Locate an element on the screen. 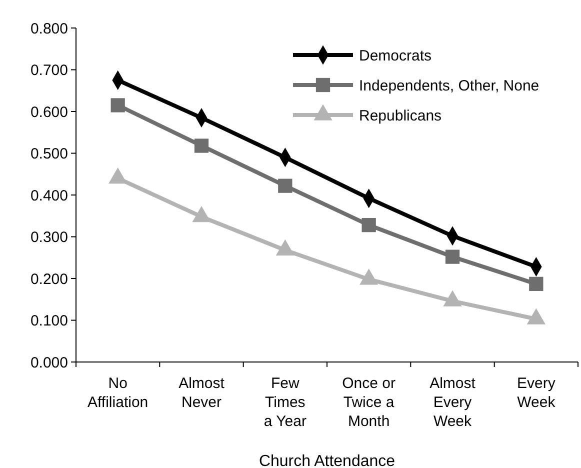 Image resolution: width=581 pixels, height=468 pixels. x-tick-label: Every Week is located at coordinates (536, 393).